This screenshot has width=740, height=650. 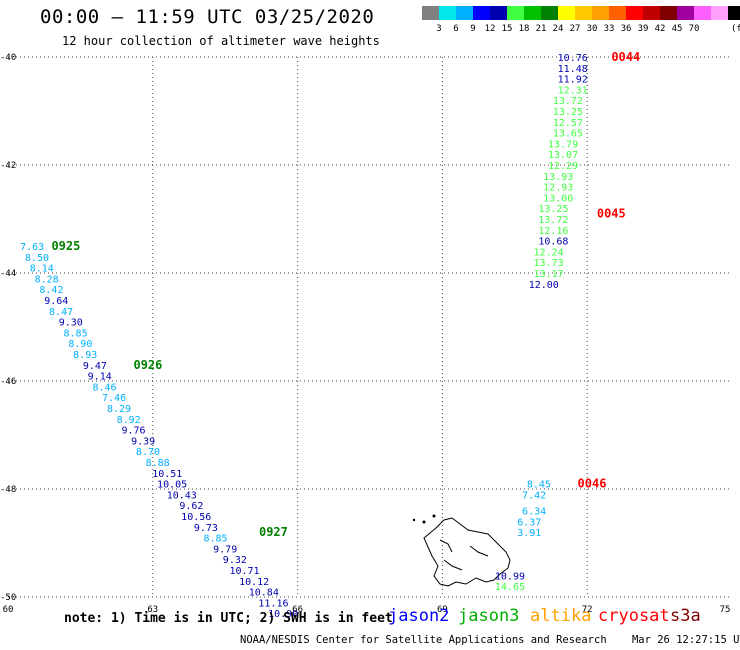 What do you see at coordinates (158, 463) in the screenshot?
I see `wave-height-label: 8.88` at bounding box center [158, 463].